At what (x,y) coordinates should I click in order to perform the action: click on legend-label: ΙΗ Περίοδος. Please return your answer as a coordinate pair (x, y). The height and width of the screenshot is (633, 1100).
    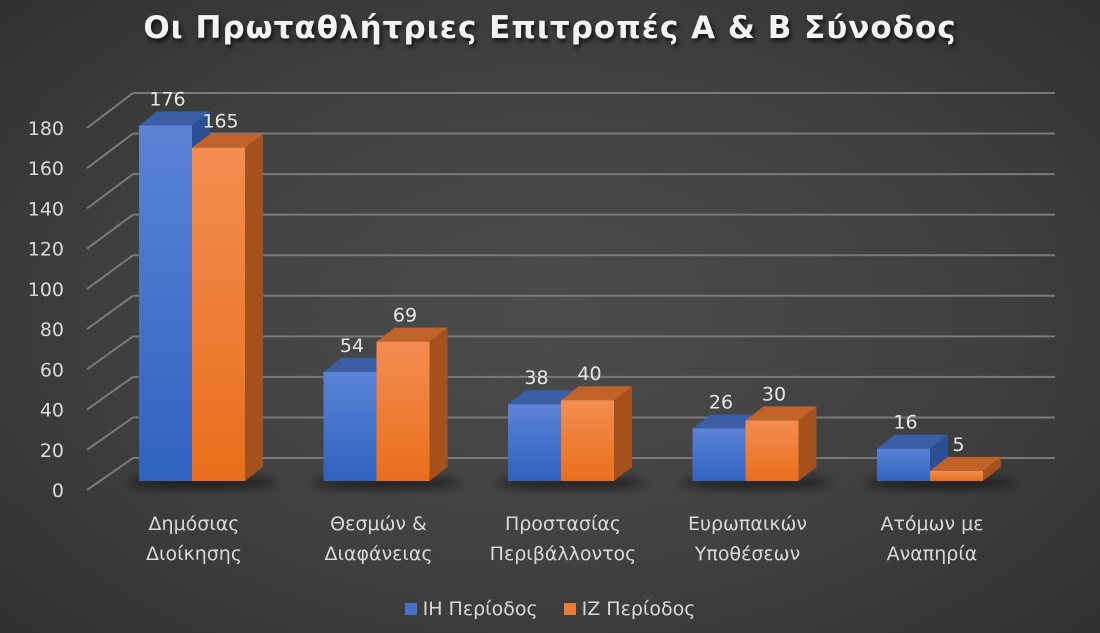
    Looking at the image, I should click on (480, 609).